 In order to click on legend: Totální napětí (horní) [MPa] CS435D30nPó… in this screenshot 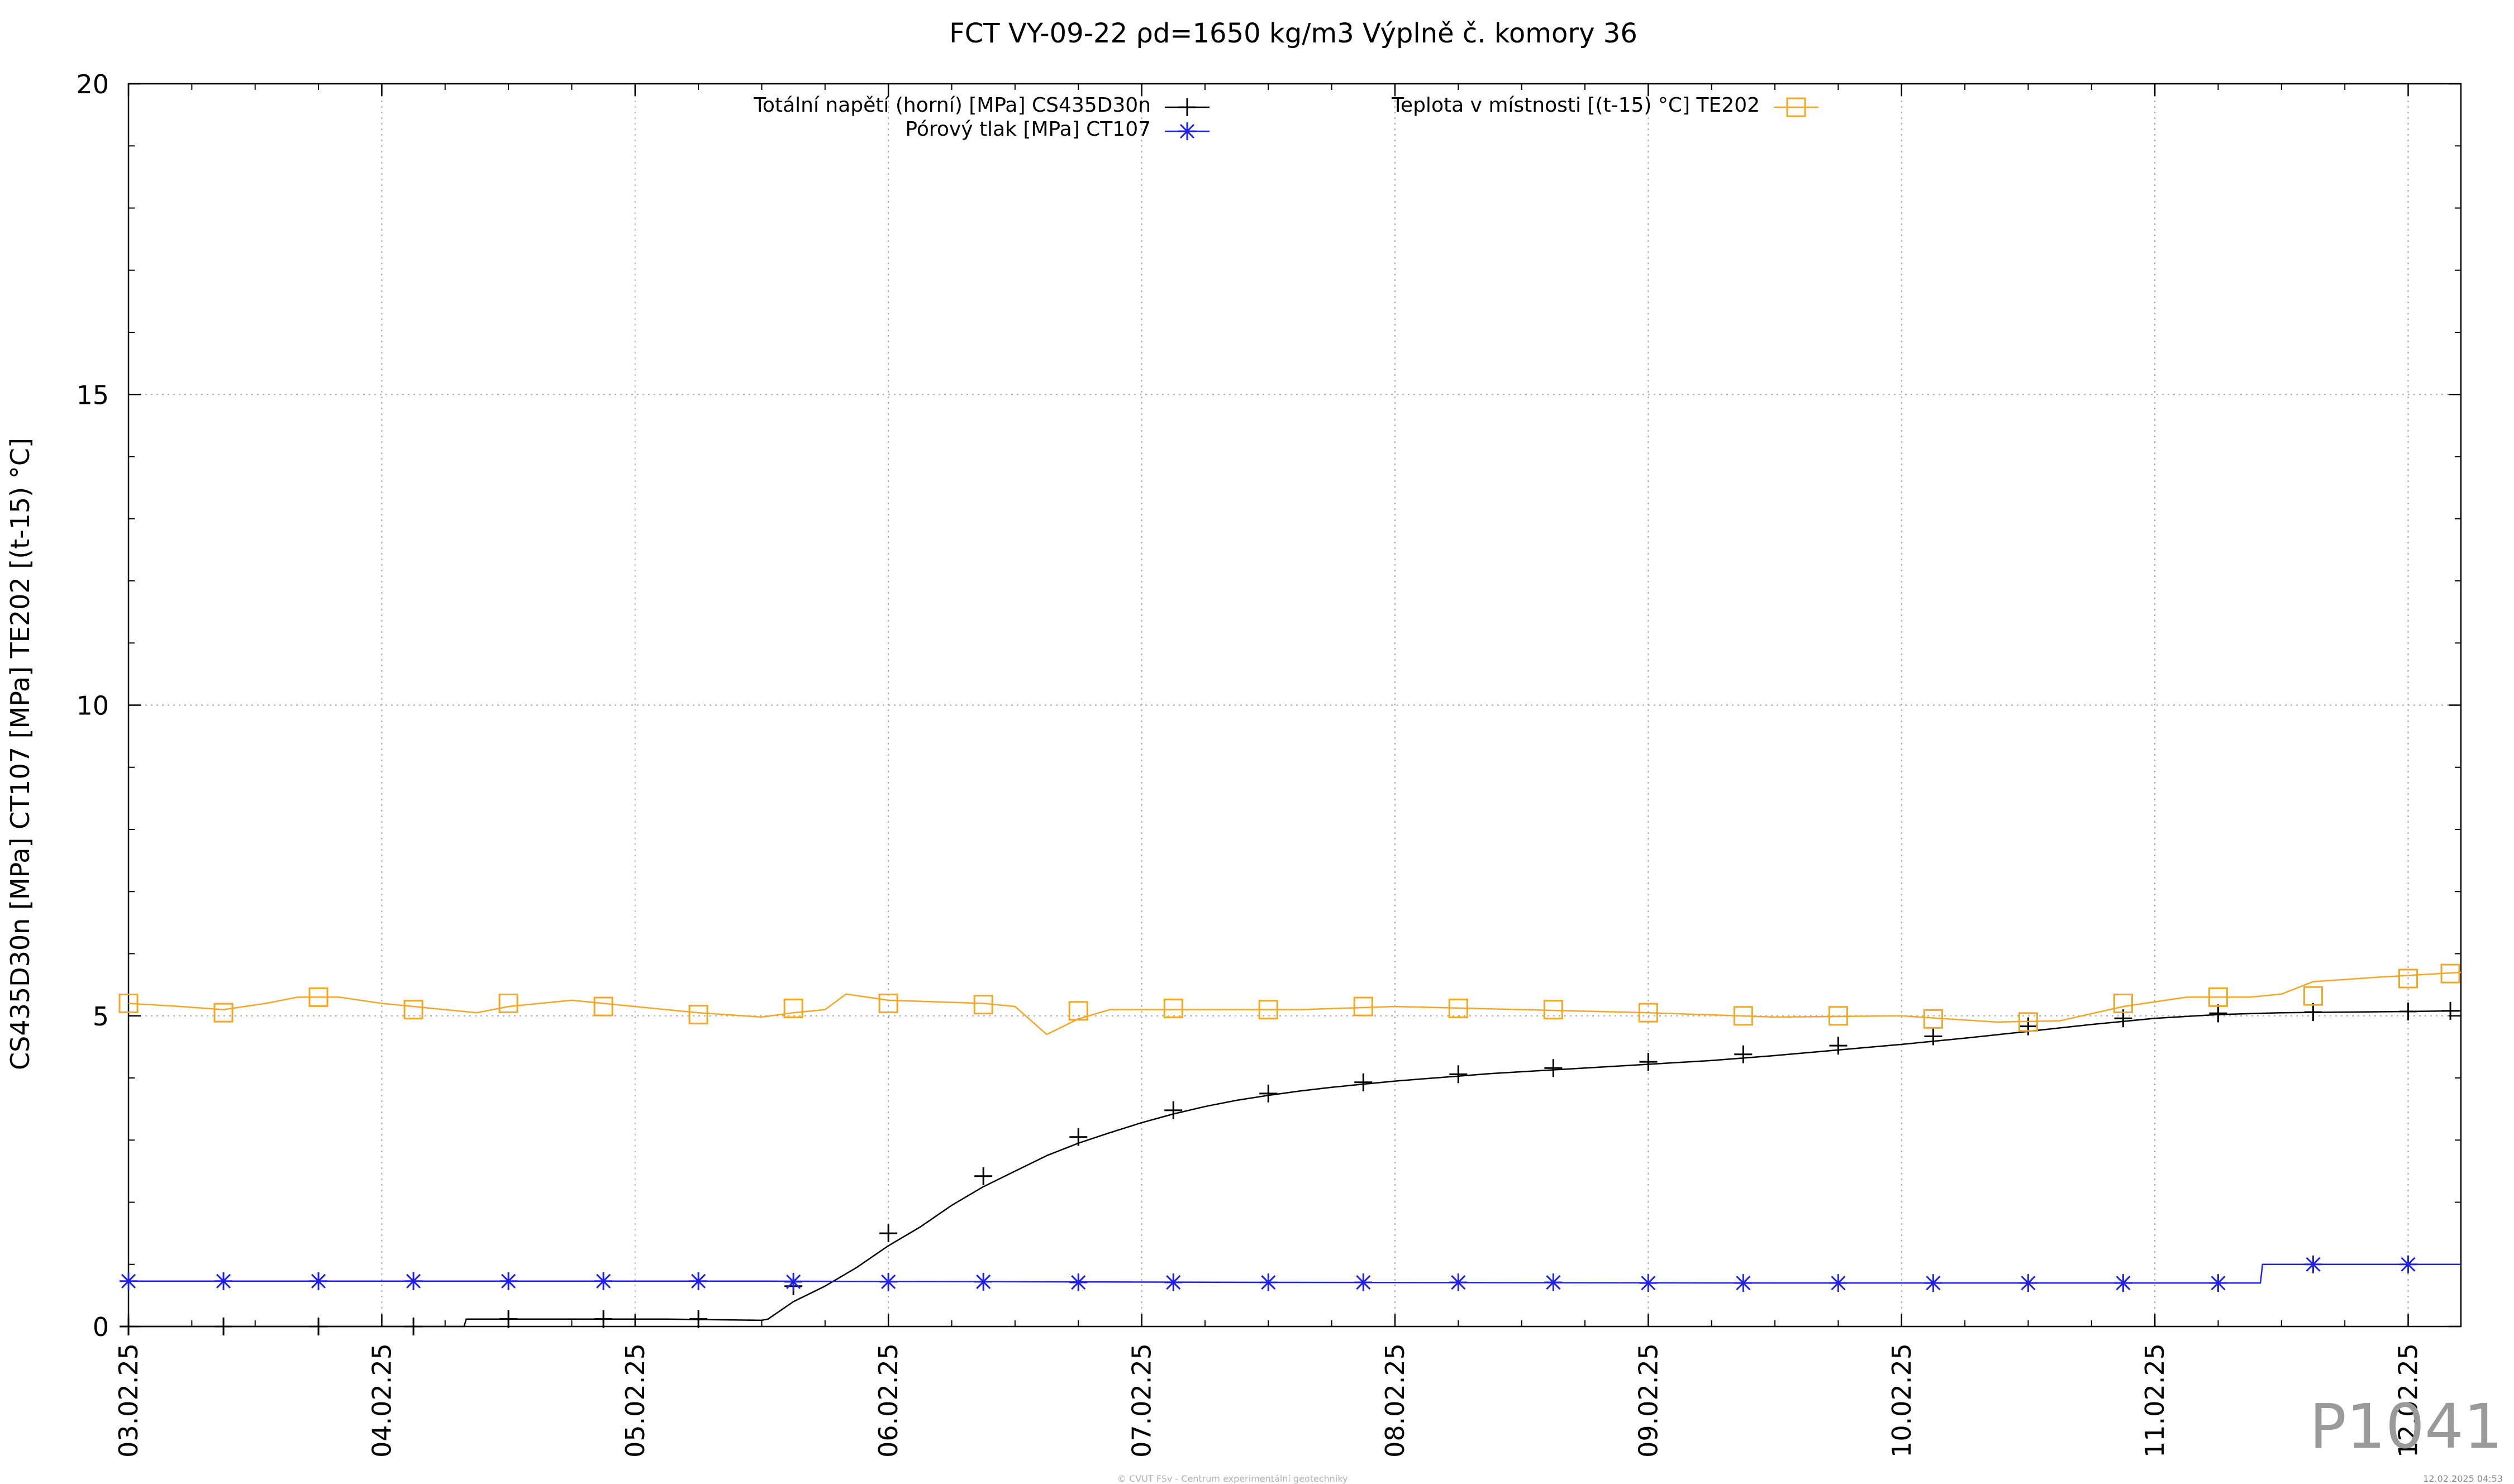, I will do `click(1285, 117)`.